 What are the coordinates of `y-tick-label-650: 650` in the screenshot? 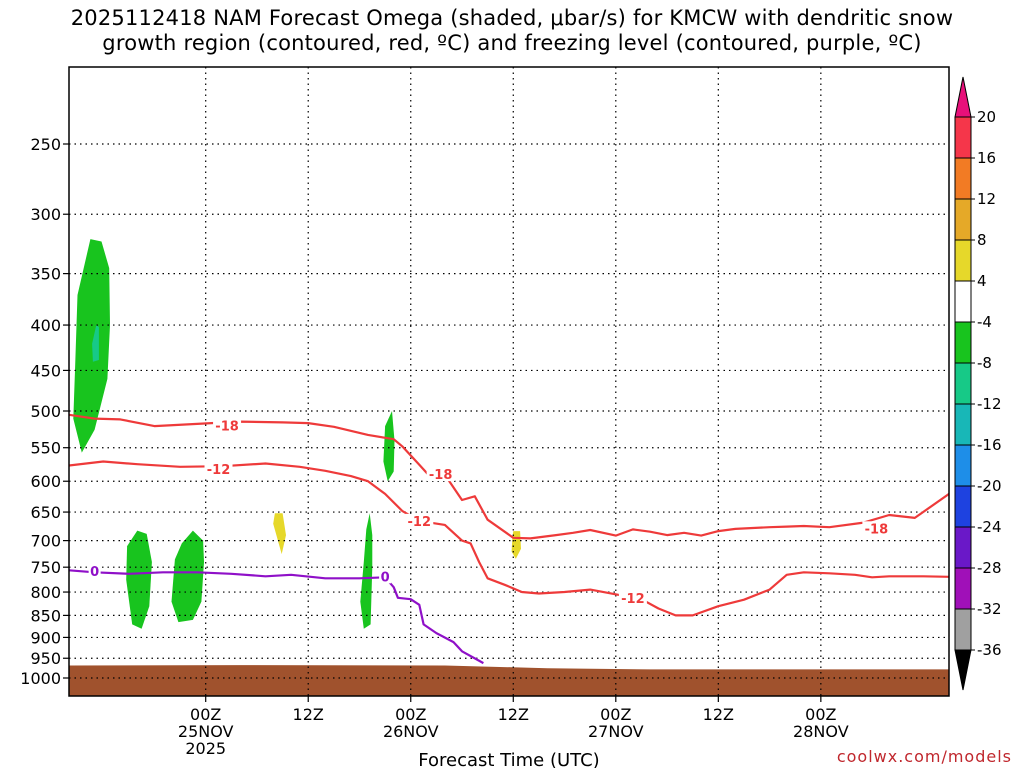 It's located at (45, 512).